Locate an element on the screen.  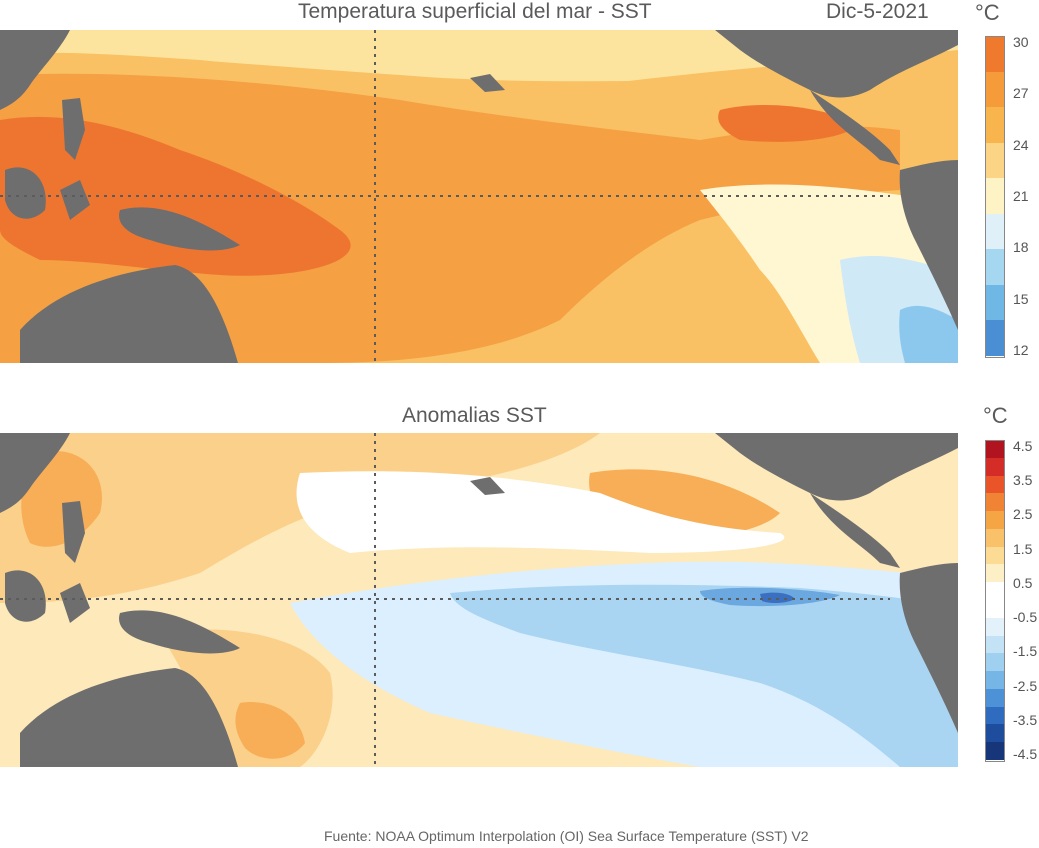
anomaly-colorbar-tick: 0.5 is located at coordinates (1023, 582).